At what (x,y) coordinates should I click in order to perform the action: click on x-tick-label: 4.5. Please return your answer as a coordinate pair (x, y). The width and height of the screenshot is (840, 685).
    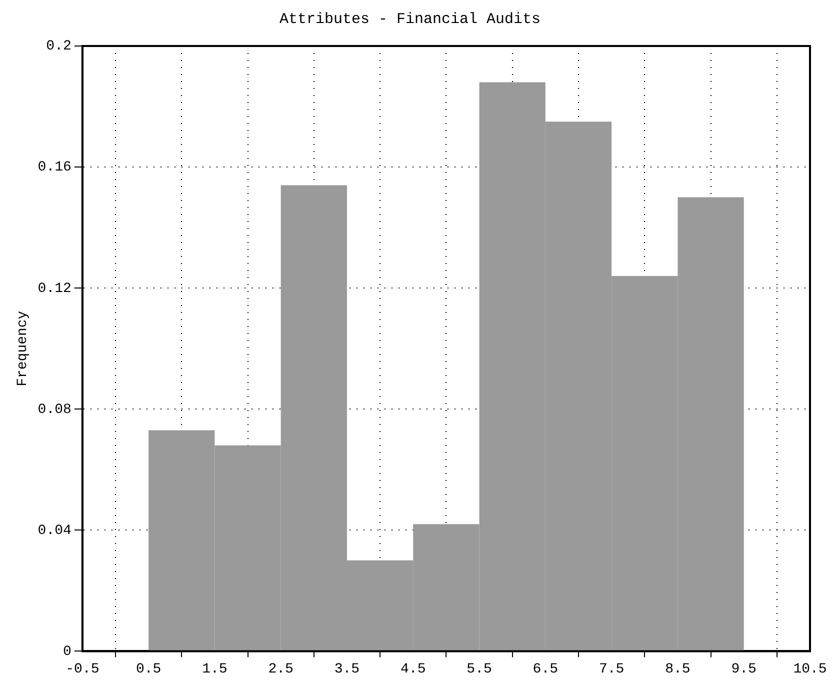
    Looking at the image, I should click on (413, 669).